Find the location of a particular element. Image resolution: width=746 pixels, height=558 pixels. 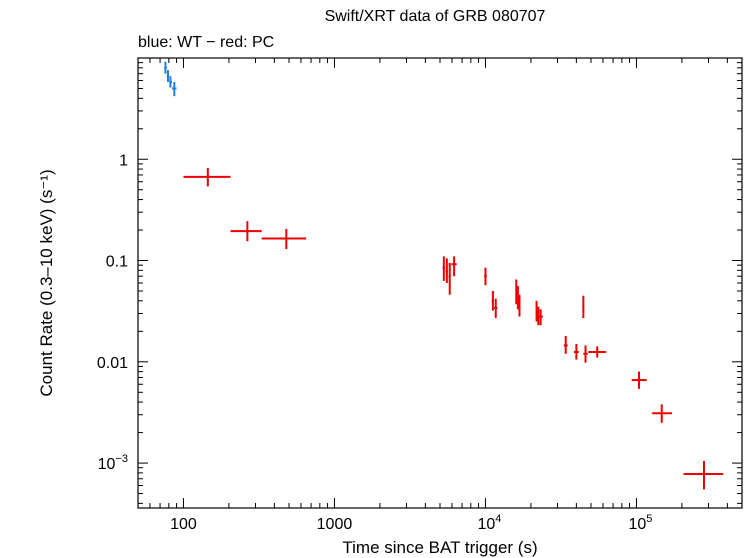

chart-title: Swift/XRT data of GRB 080707 is located at coordinates (435, 16).